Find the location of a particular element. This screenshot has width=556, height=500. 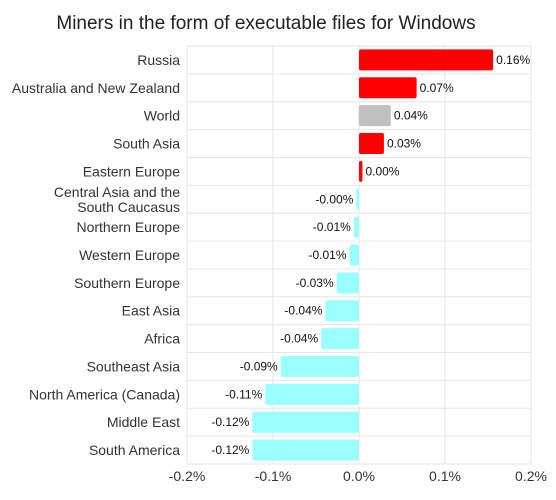

data-label: -0.09% is located at coordinates (259, 366).